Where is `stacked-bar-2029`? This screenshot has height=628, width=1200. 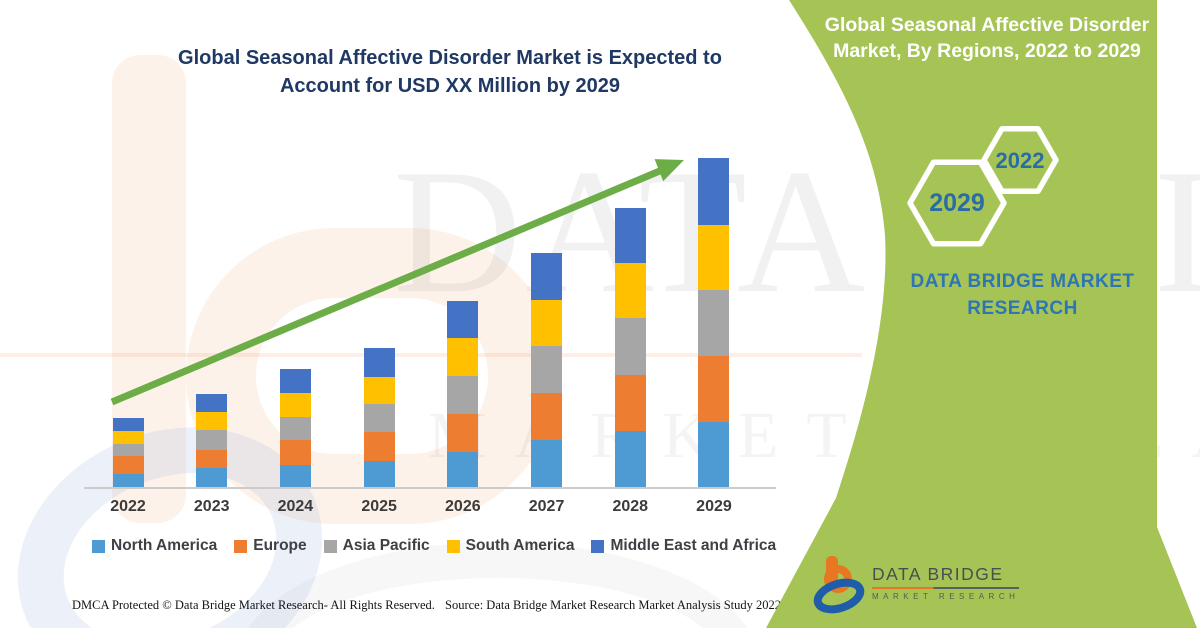
stacked-bar-2029 is located at coordinates (714, 323).